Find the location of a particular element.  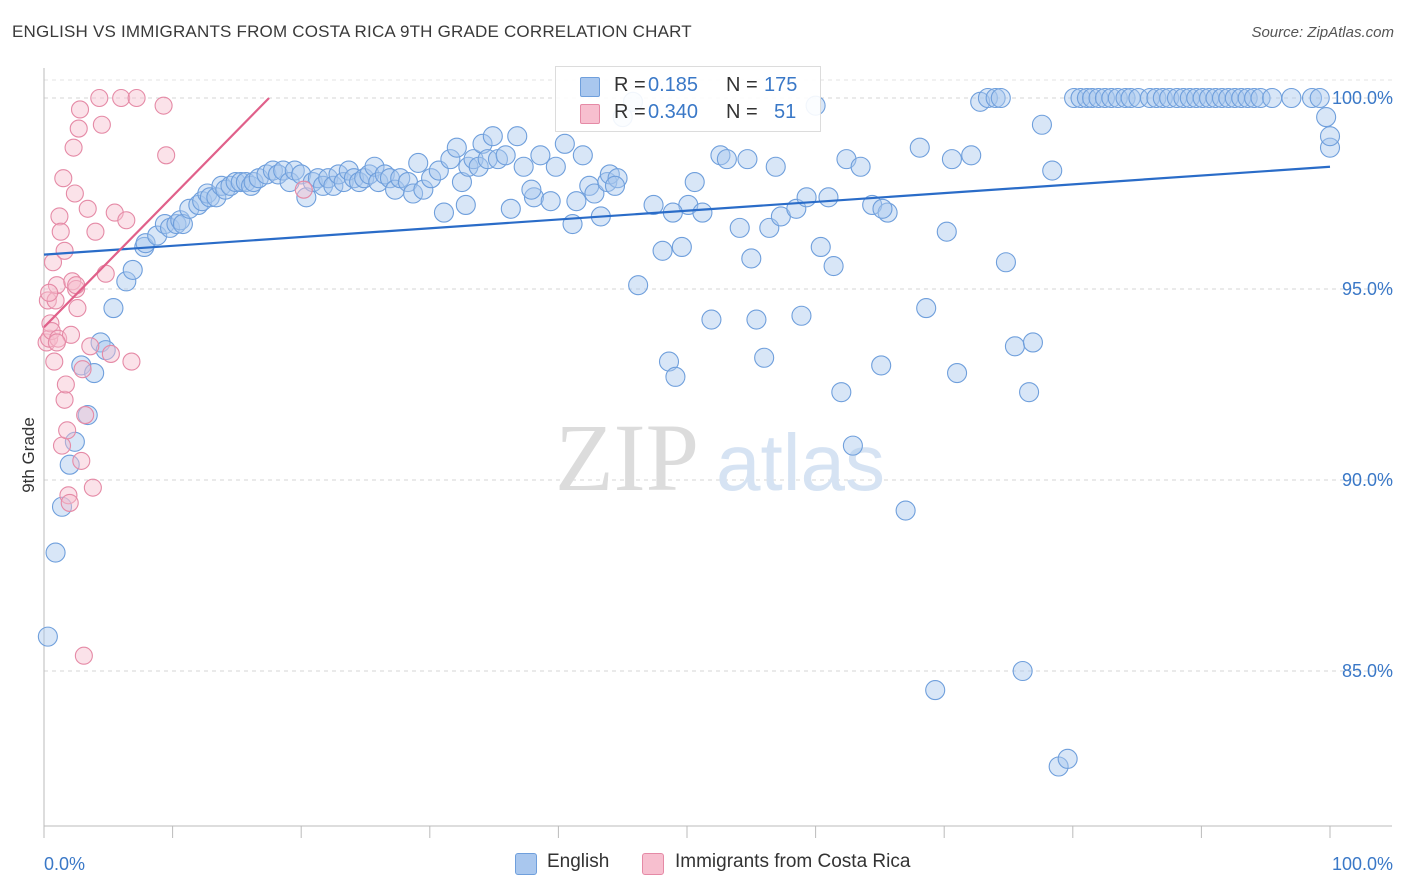

legend-n-label: N = is located at coordinates (742, 112).